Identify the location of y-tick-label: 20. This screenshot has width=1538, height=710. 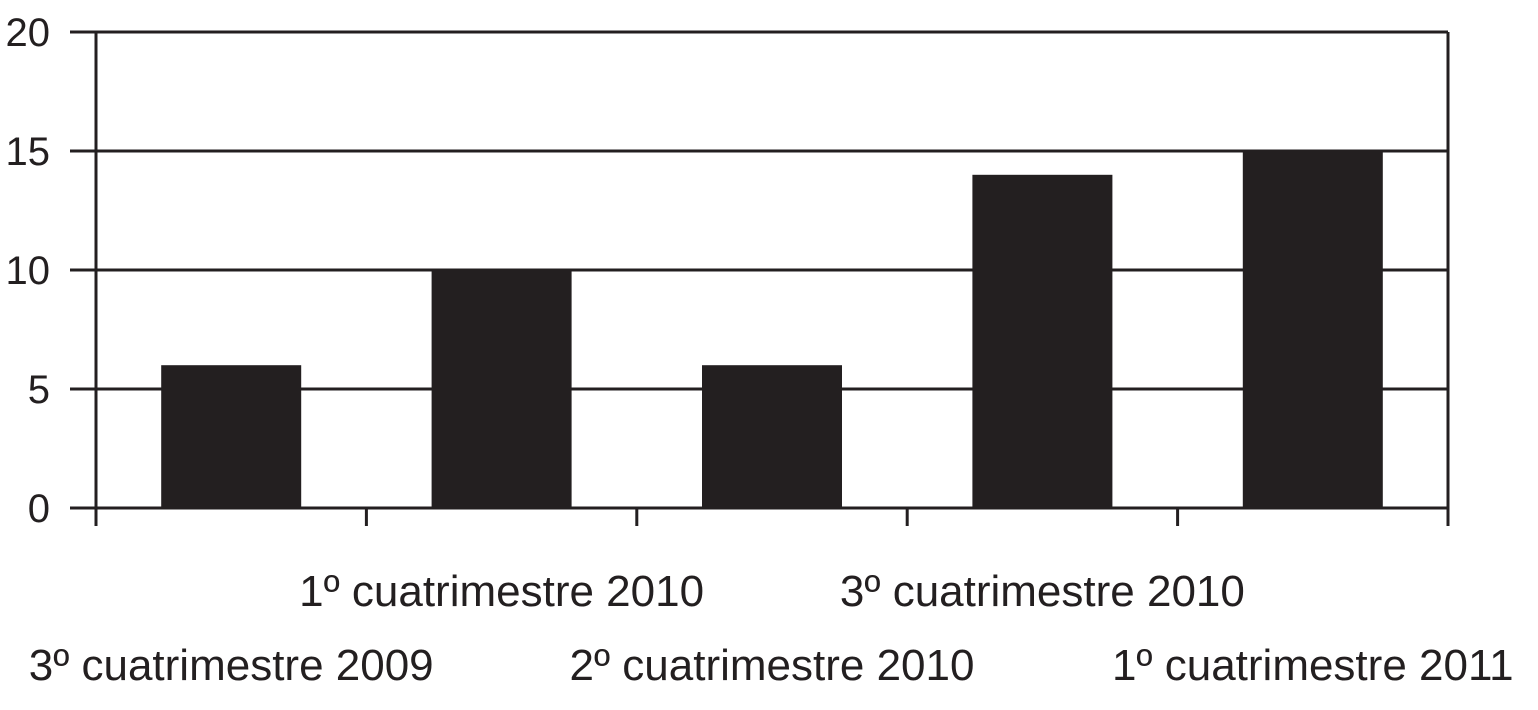
(28, 33).